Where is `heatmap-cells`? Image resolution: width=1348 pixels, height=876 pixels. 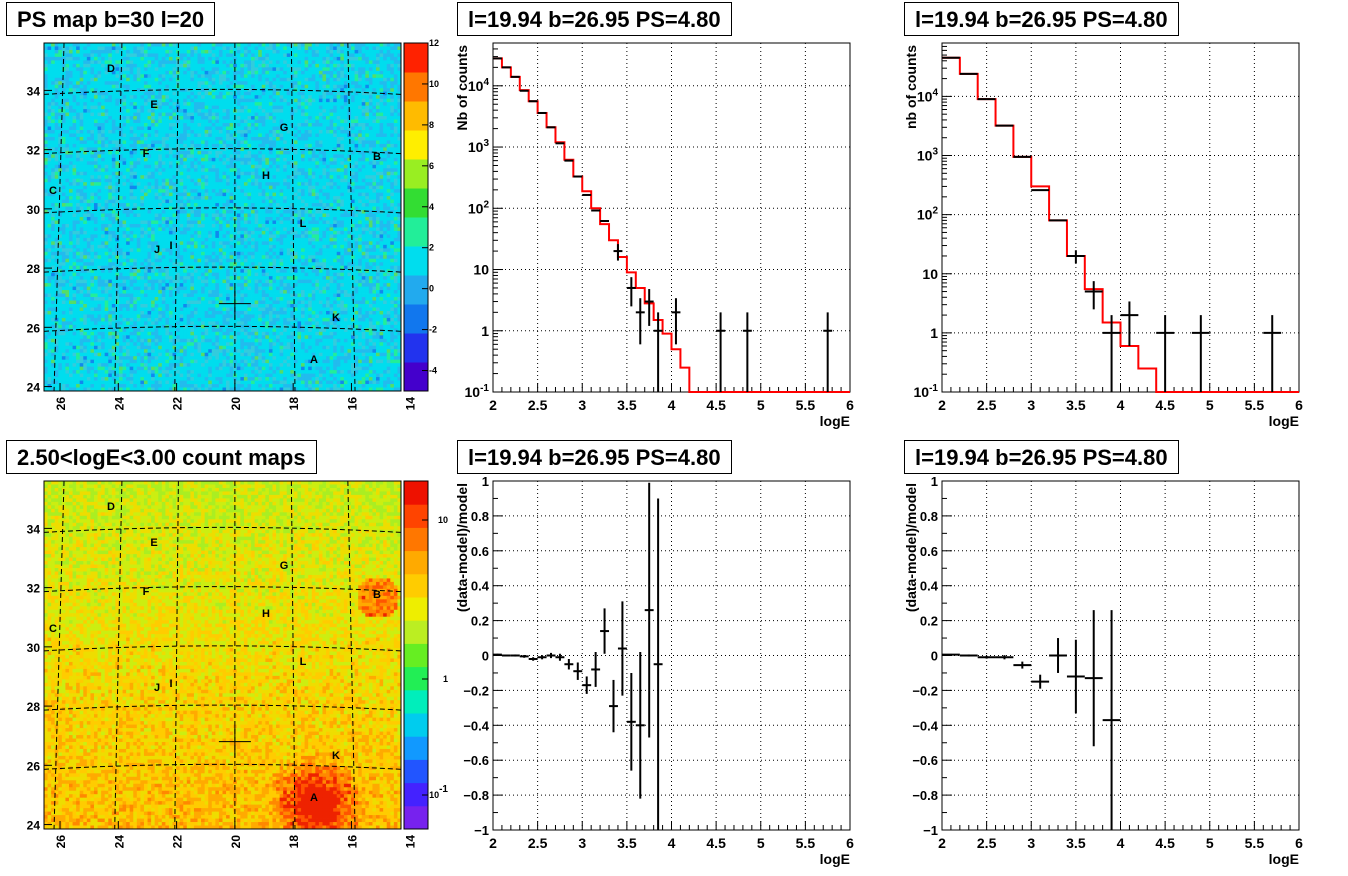 heatmap-cells is located at coordinates (223, 217).